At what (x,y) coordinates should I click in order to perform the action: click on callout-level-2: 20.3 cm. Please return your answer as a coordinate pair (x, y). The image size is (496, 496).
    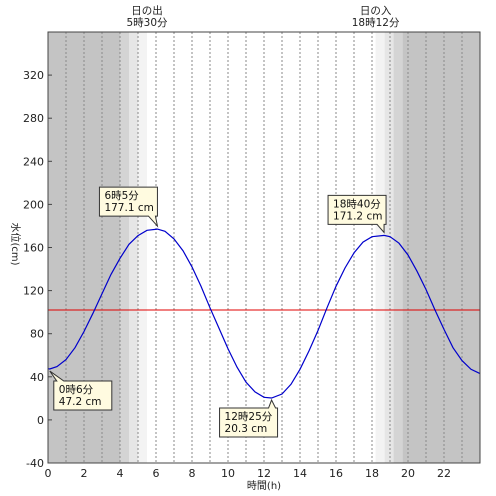
    Looking at the image, I should click on (246, 429).